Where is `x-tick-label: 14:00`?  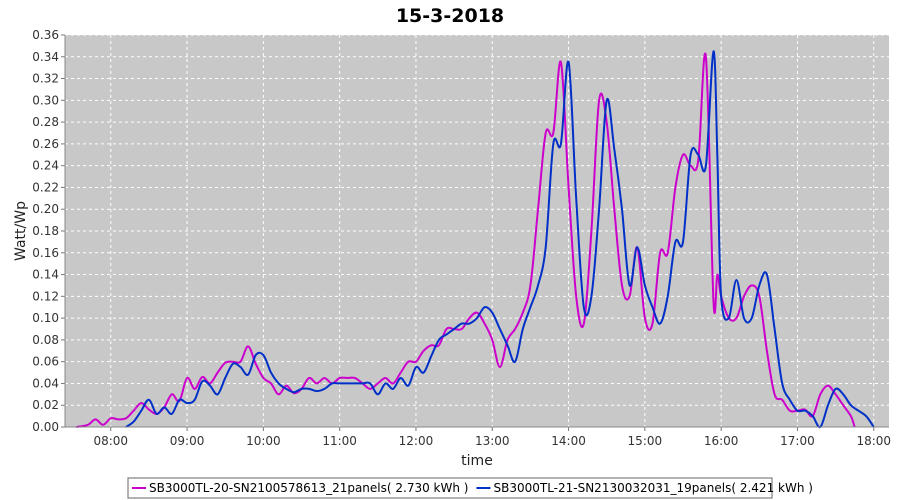
x-tick-label: 14:00 is located at coordinates (568, 441).